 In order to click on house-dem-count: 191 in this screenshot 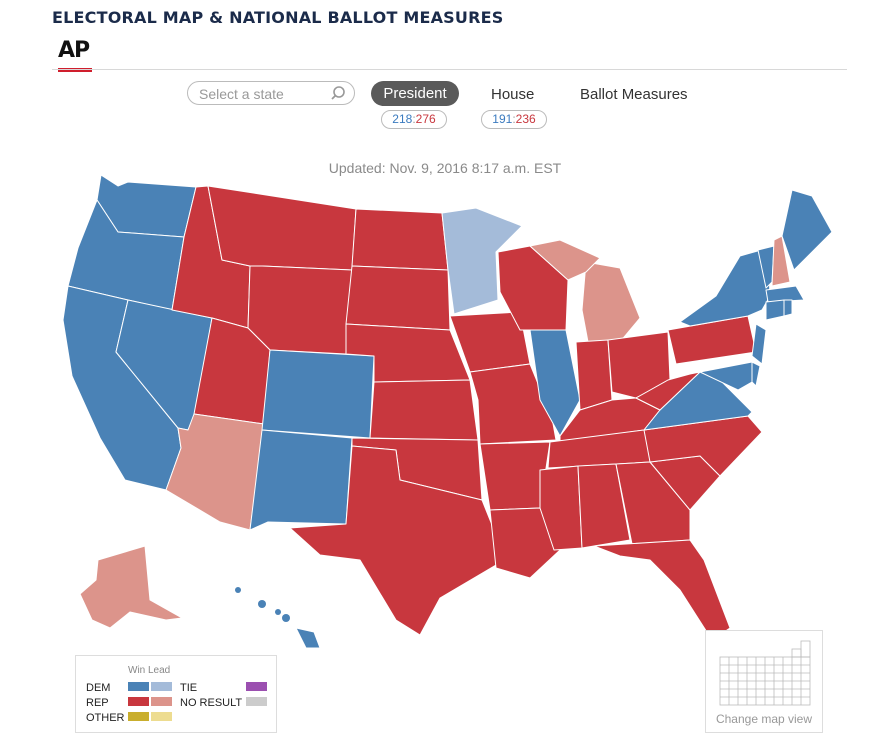, I will do `click(502, 119)`.